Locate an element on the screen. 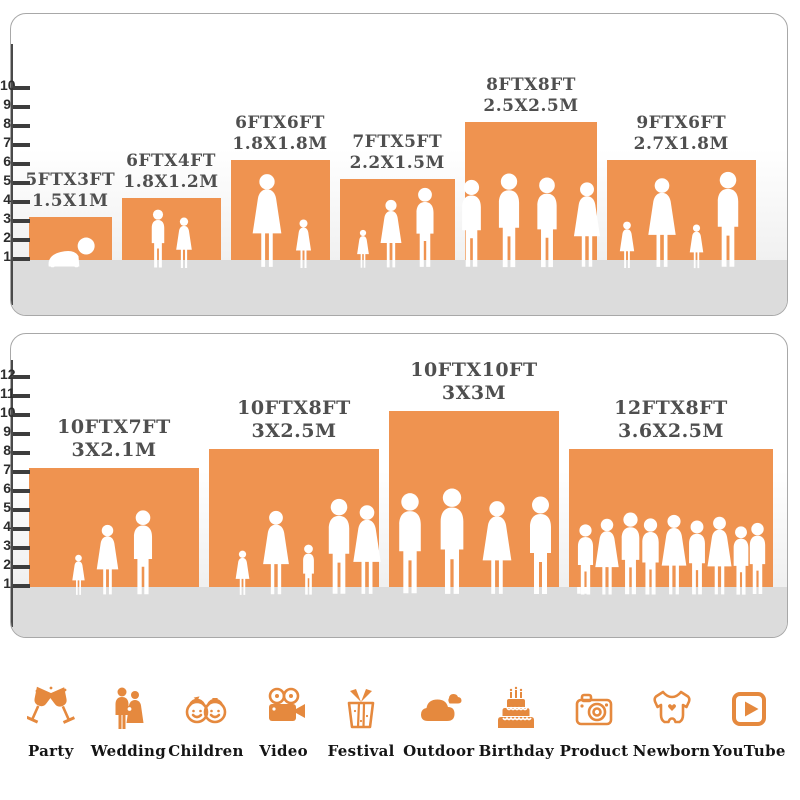  size-meters: 3X2.5M is located at coordinates (294, 431).